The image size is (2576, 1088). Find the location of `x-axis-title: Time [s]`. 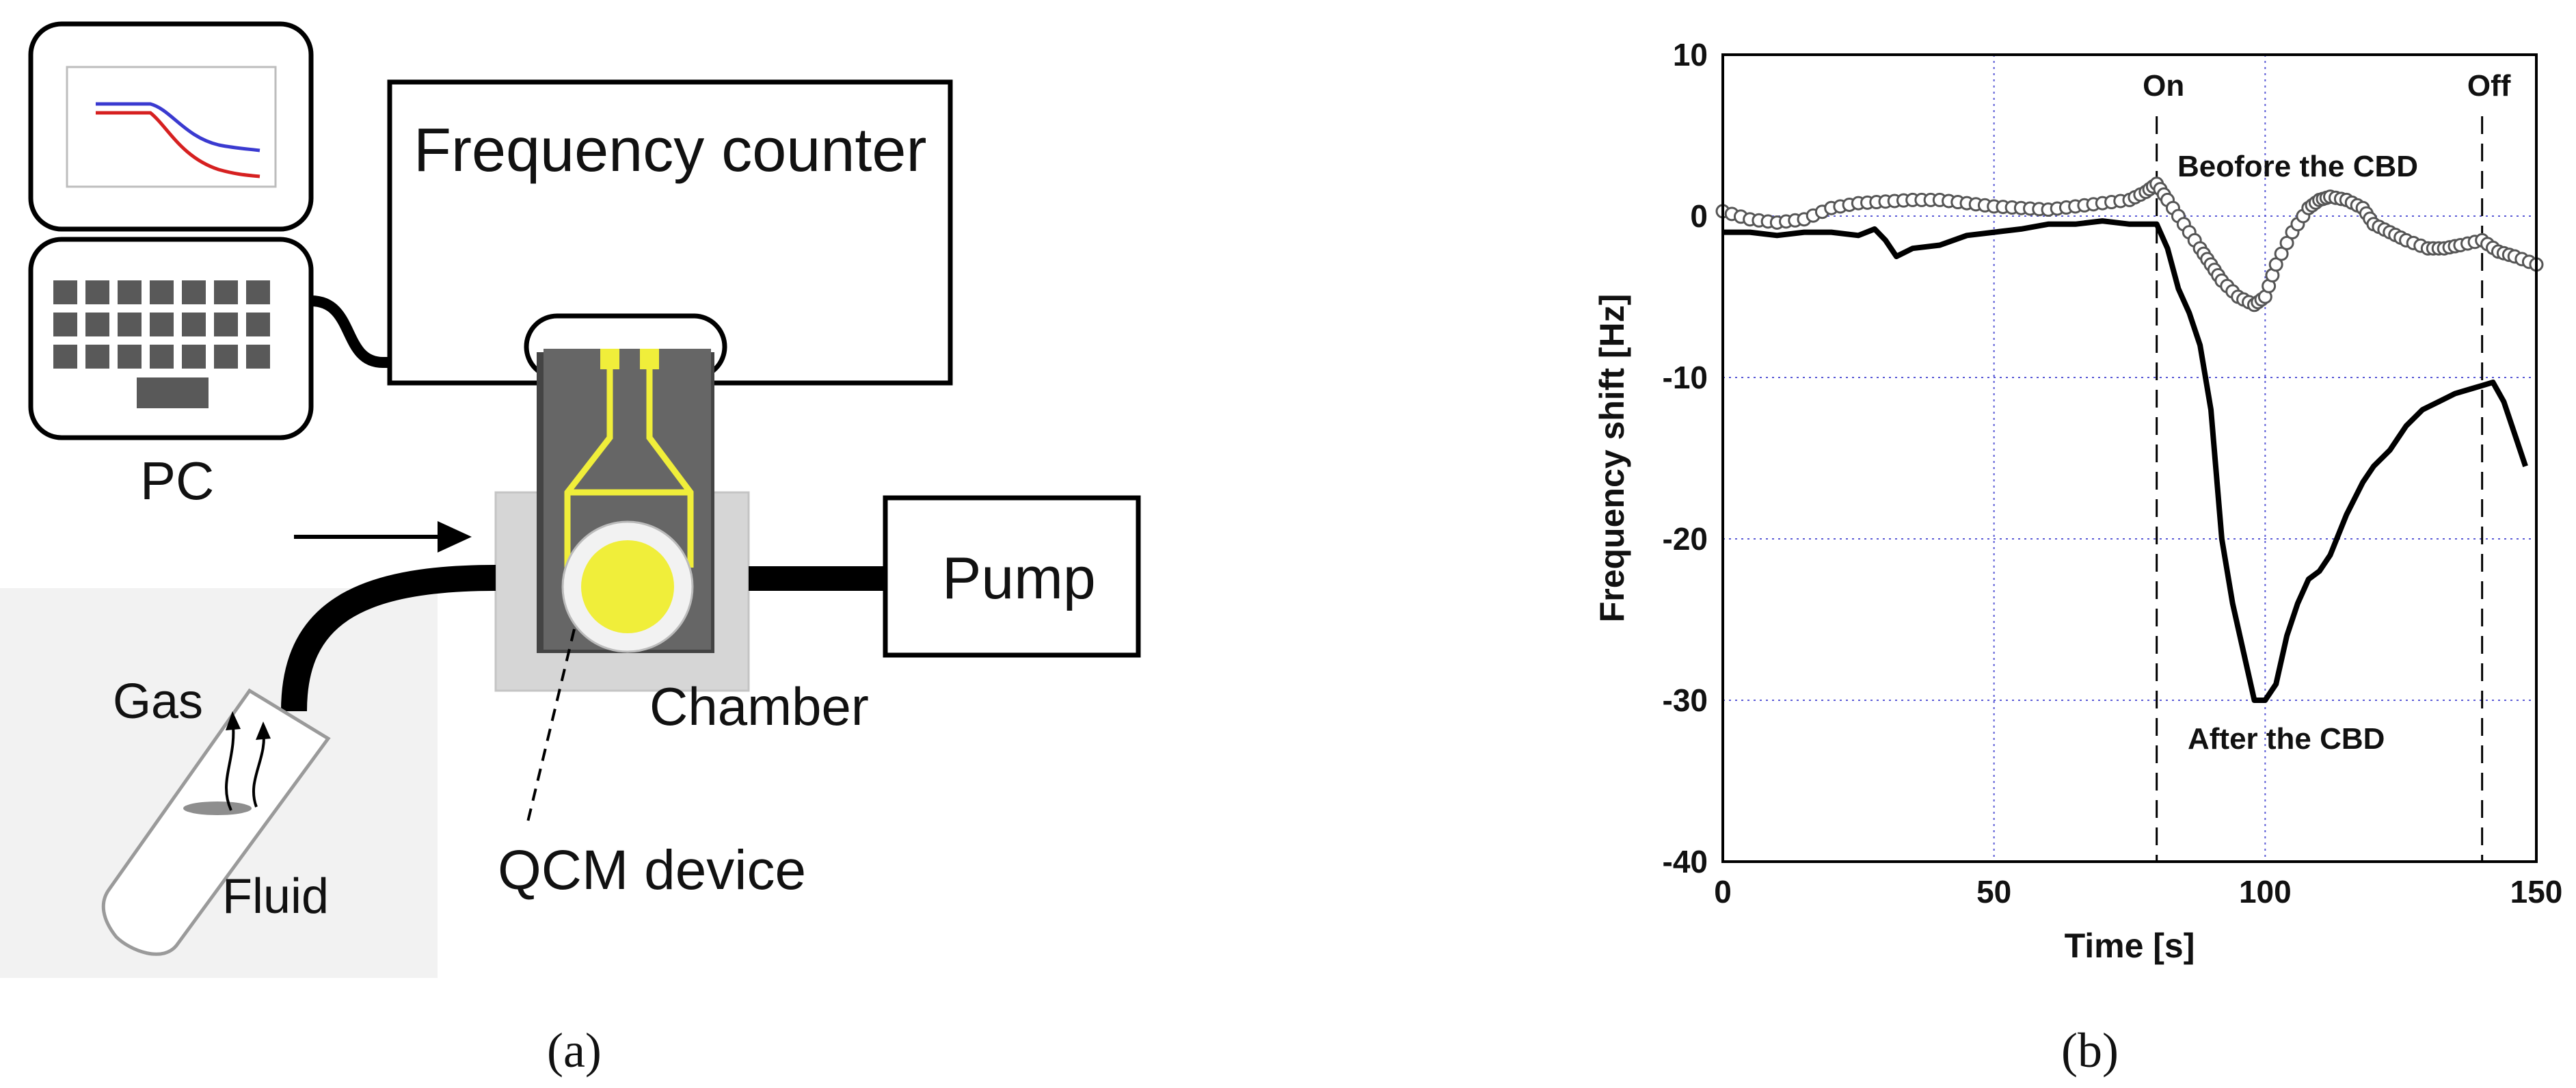

x-axis-title: Time [s] is located at coordinates (2130, 946).